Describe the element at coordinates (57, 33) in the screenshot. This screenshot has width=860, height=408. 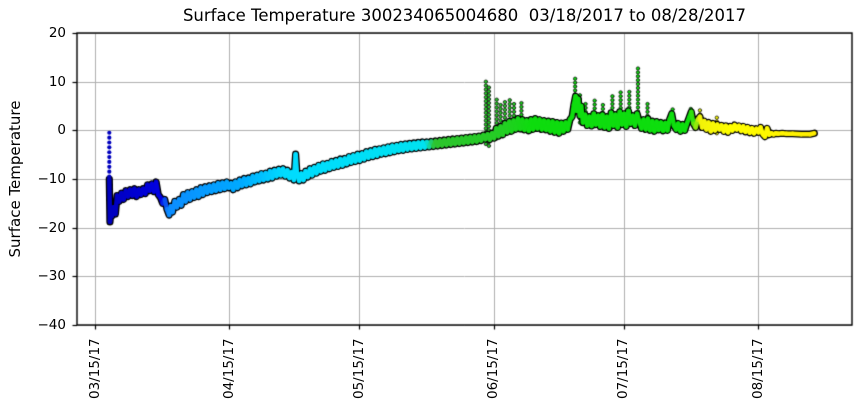
I see `y-tick-label: 20` at that location.